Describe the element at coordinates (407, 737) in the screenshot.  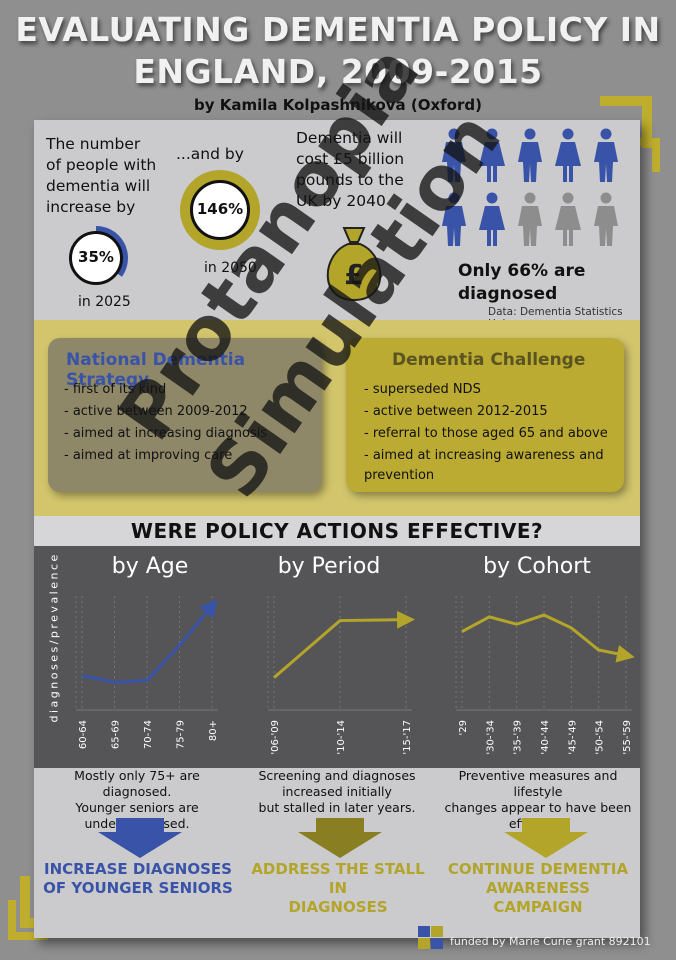
I see `tick-label-period: '15-'17` at that location.